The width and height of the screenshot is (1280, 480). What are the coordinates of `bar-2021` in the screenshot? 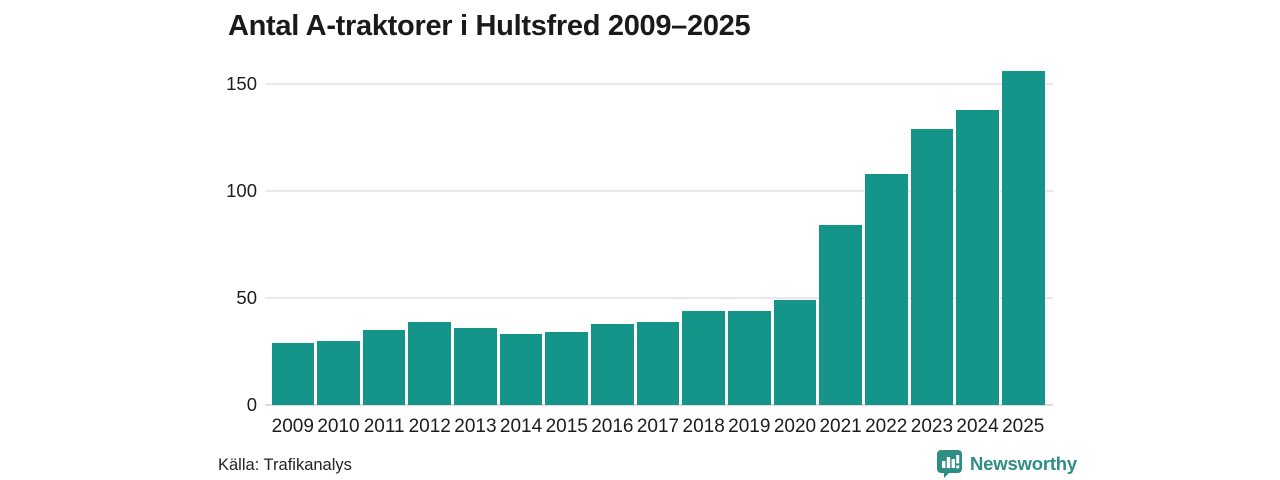 It's located at (840, 315).